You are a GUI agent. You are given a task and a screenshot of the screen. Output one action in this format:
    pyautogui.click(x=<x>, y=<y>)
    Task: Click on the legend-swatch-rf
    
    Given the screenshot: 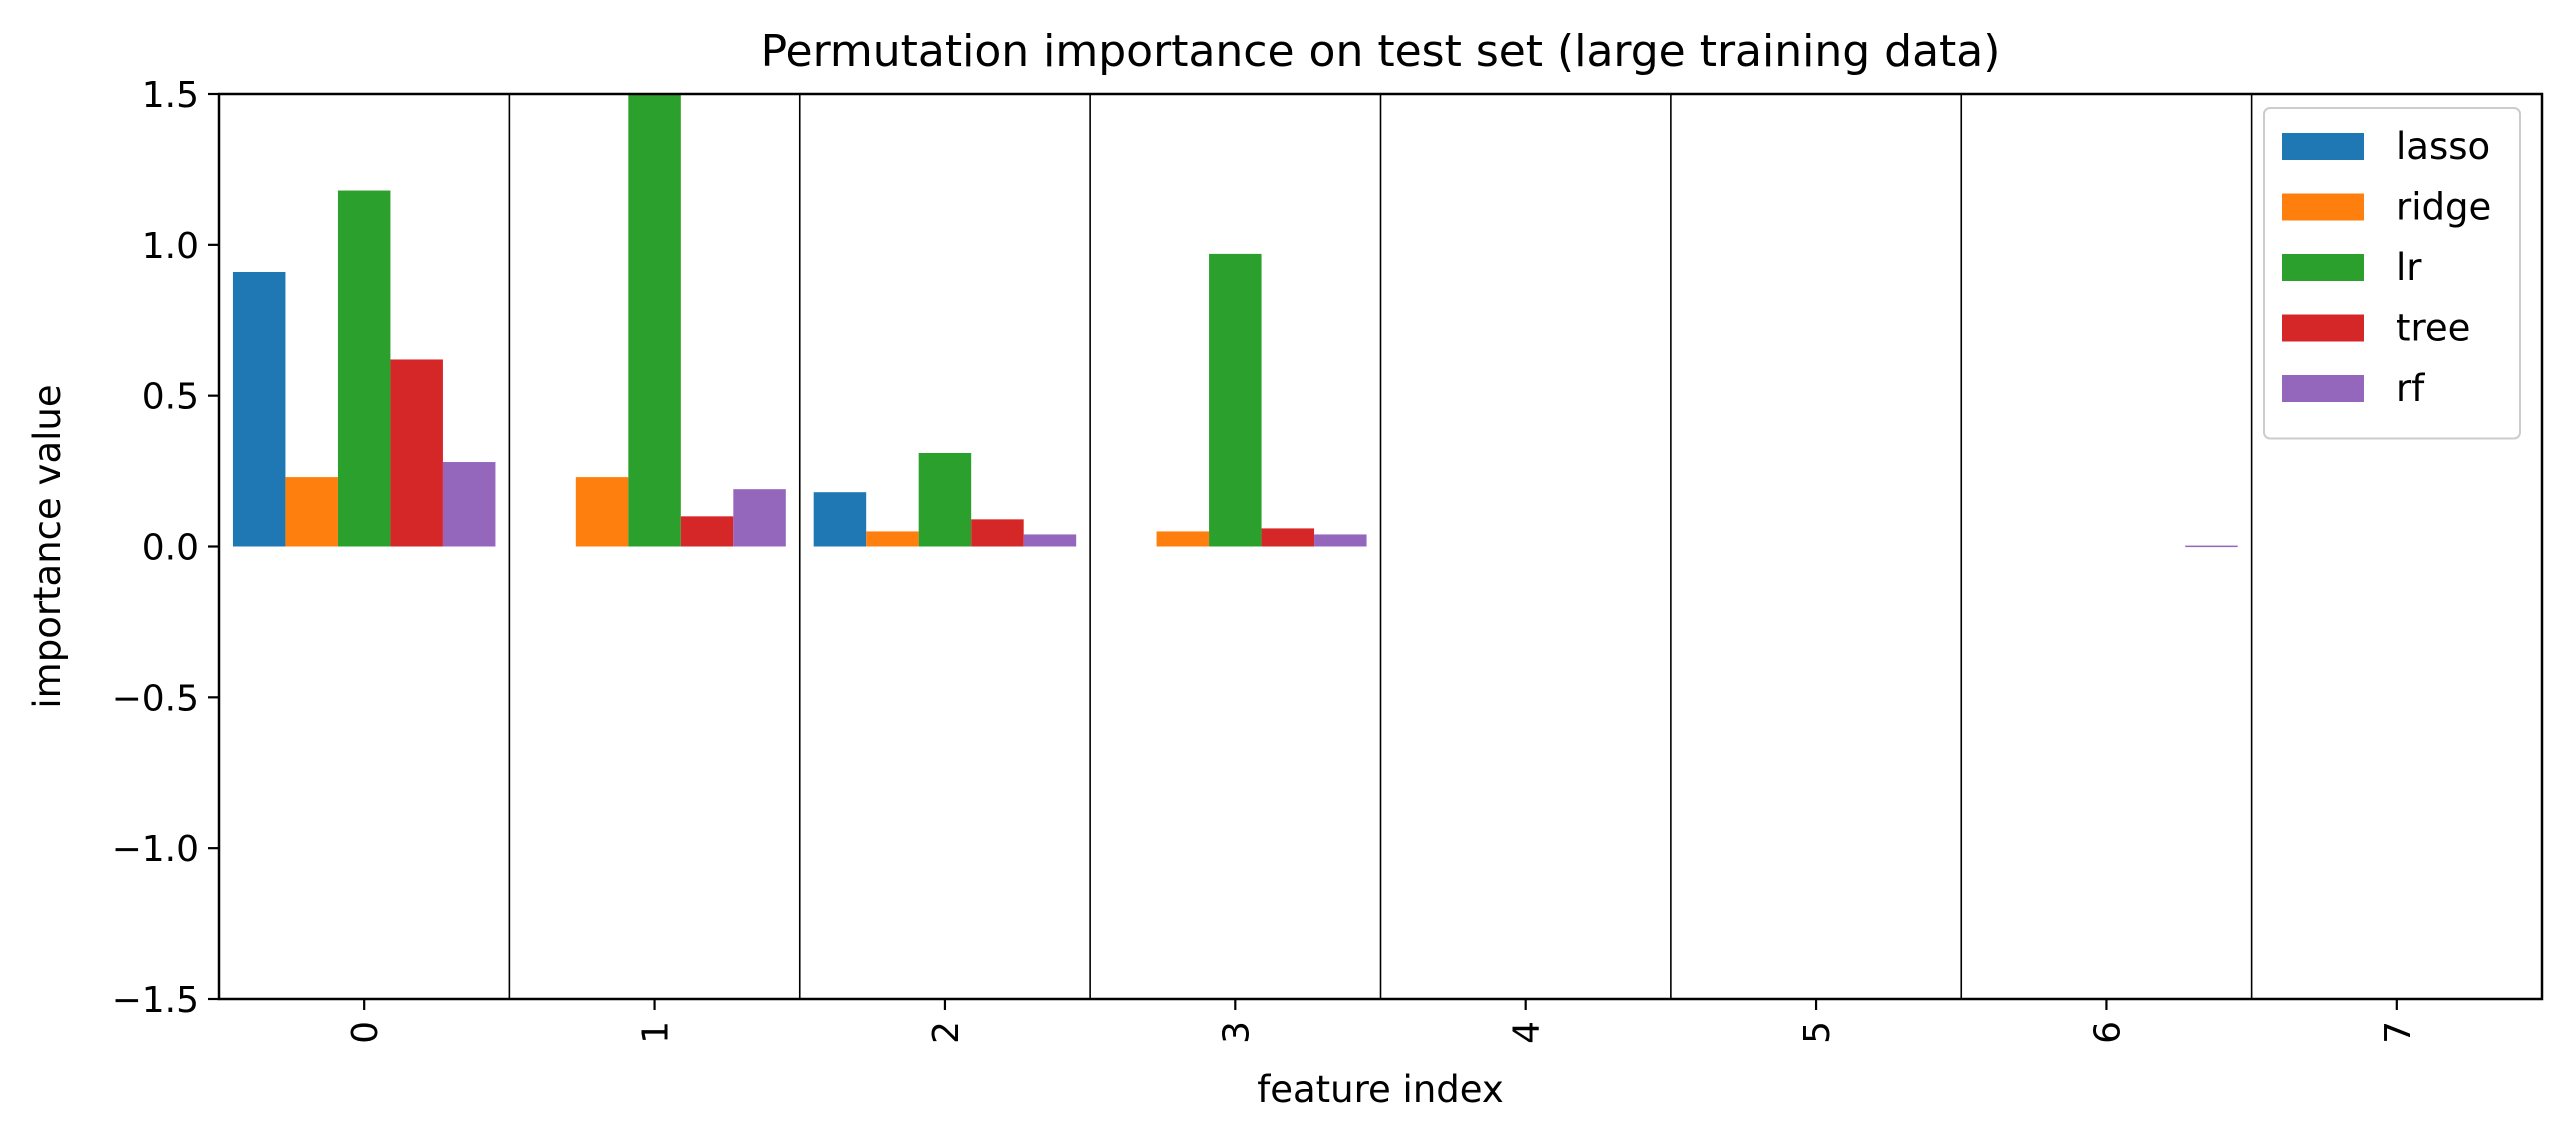 What is the action you would take?
    pyautogui.click(x=2323, y=388)
    